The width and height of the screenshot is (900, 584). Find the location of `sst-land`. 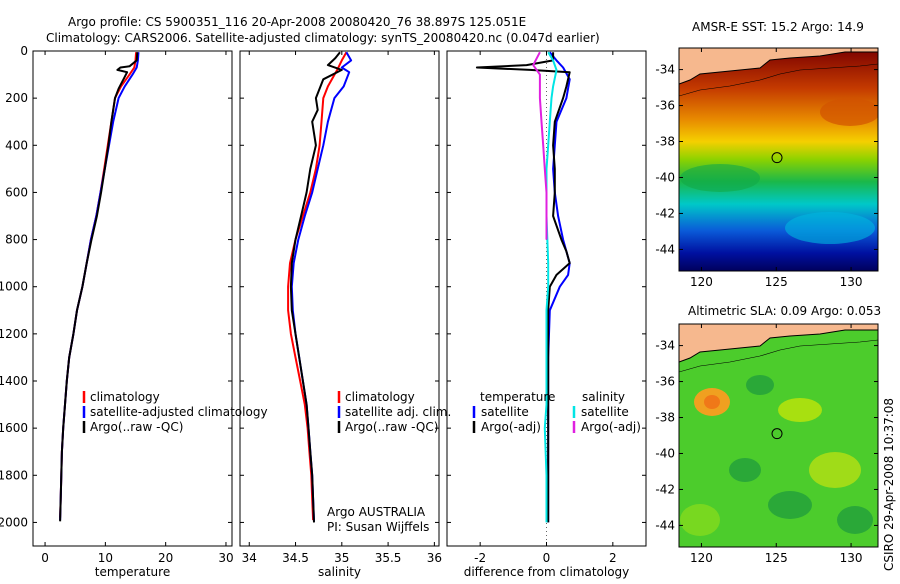

sst-land is located at coordinates (778, 66).